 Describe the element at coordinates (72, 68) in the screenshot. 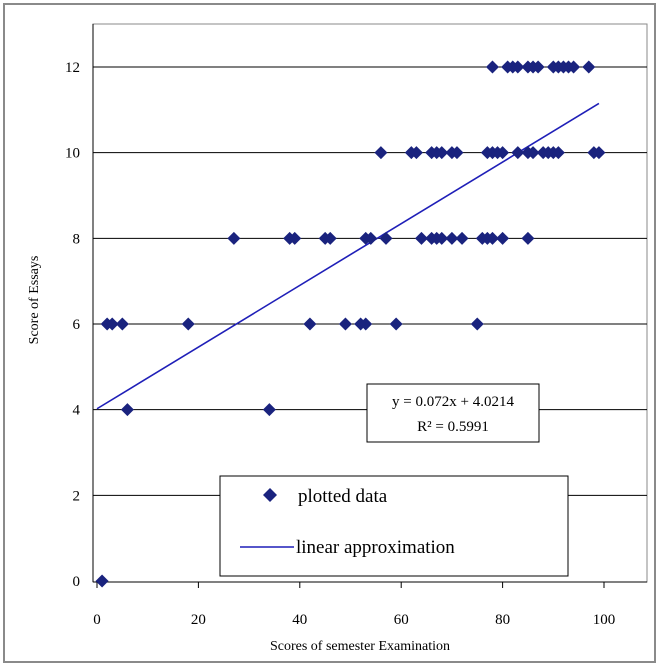

I see `y-tick-label: 12` at that location.